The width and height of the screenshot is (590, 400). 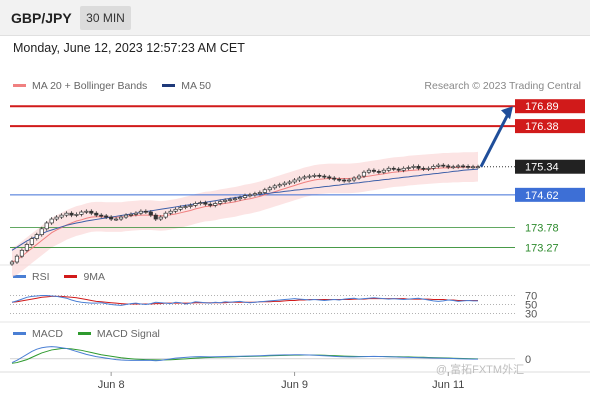 I want to click on legend-item-macd: MACD, so click(x=38, y=334).